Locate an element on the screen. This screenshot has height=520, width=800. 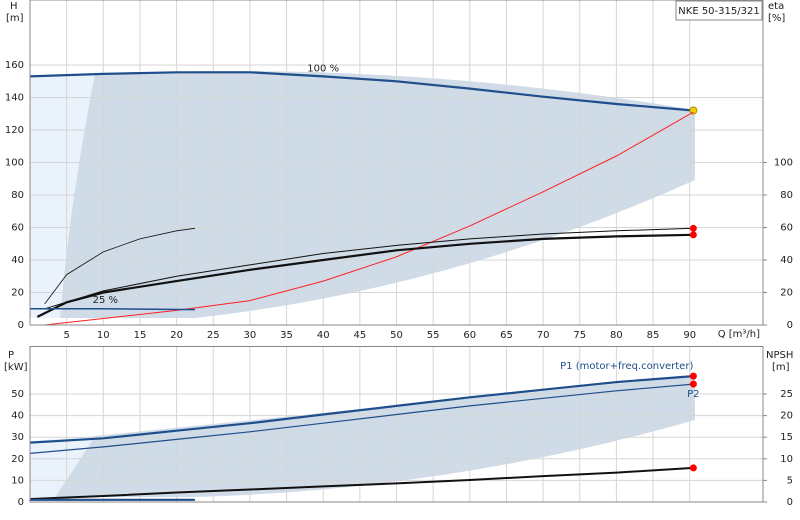
x-tick-label: 50 is located at coordinates (396, 335).